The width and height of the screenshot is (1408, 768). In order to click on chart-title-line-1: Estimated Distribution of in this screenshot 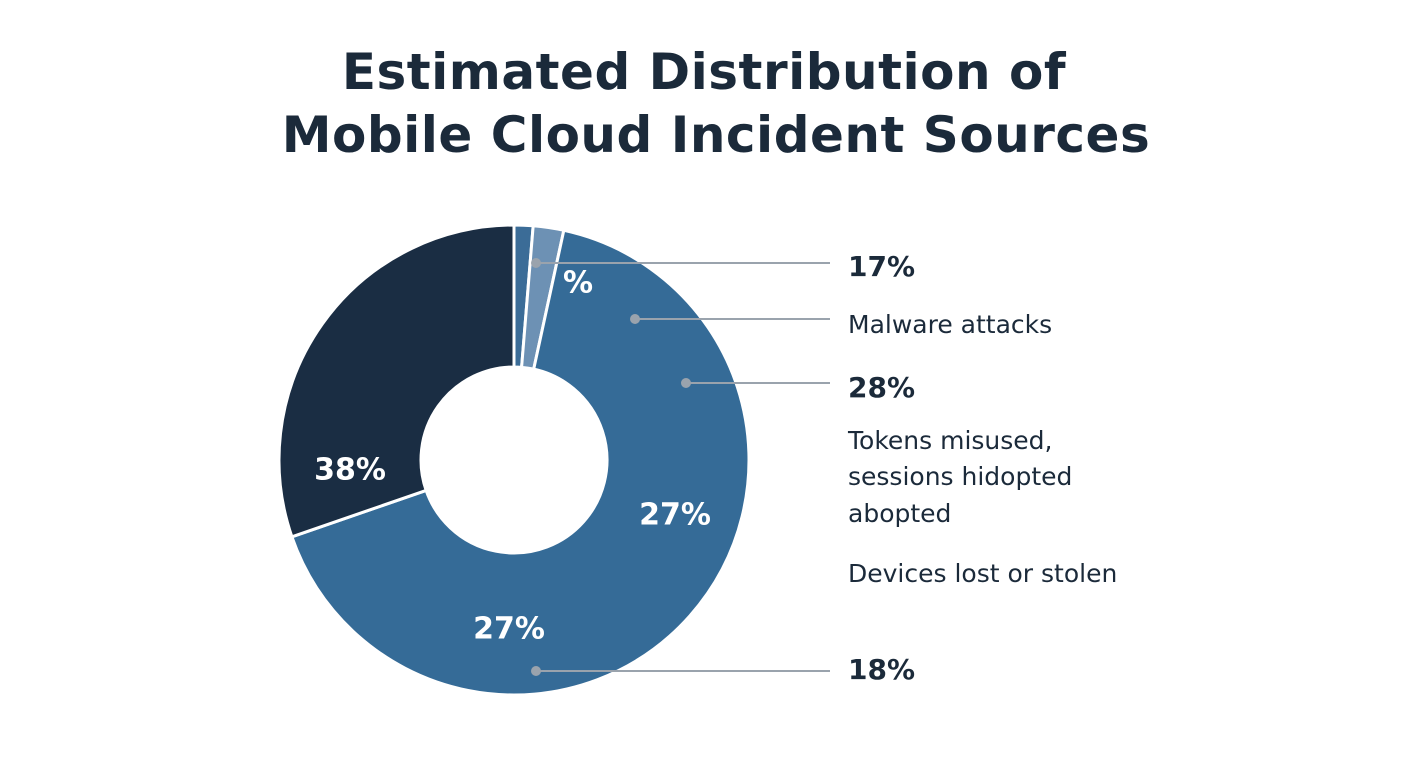, I will do `click(704, 72)`.